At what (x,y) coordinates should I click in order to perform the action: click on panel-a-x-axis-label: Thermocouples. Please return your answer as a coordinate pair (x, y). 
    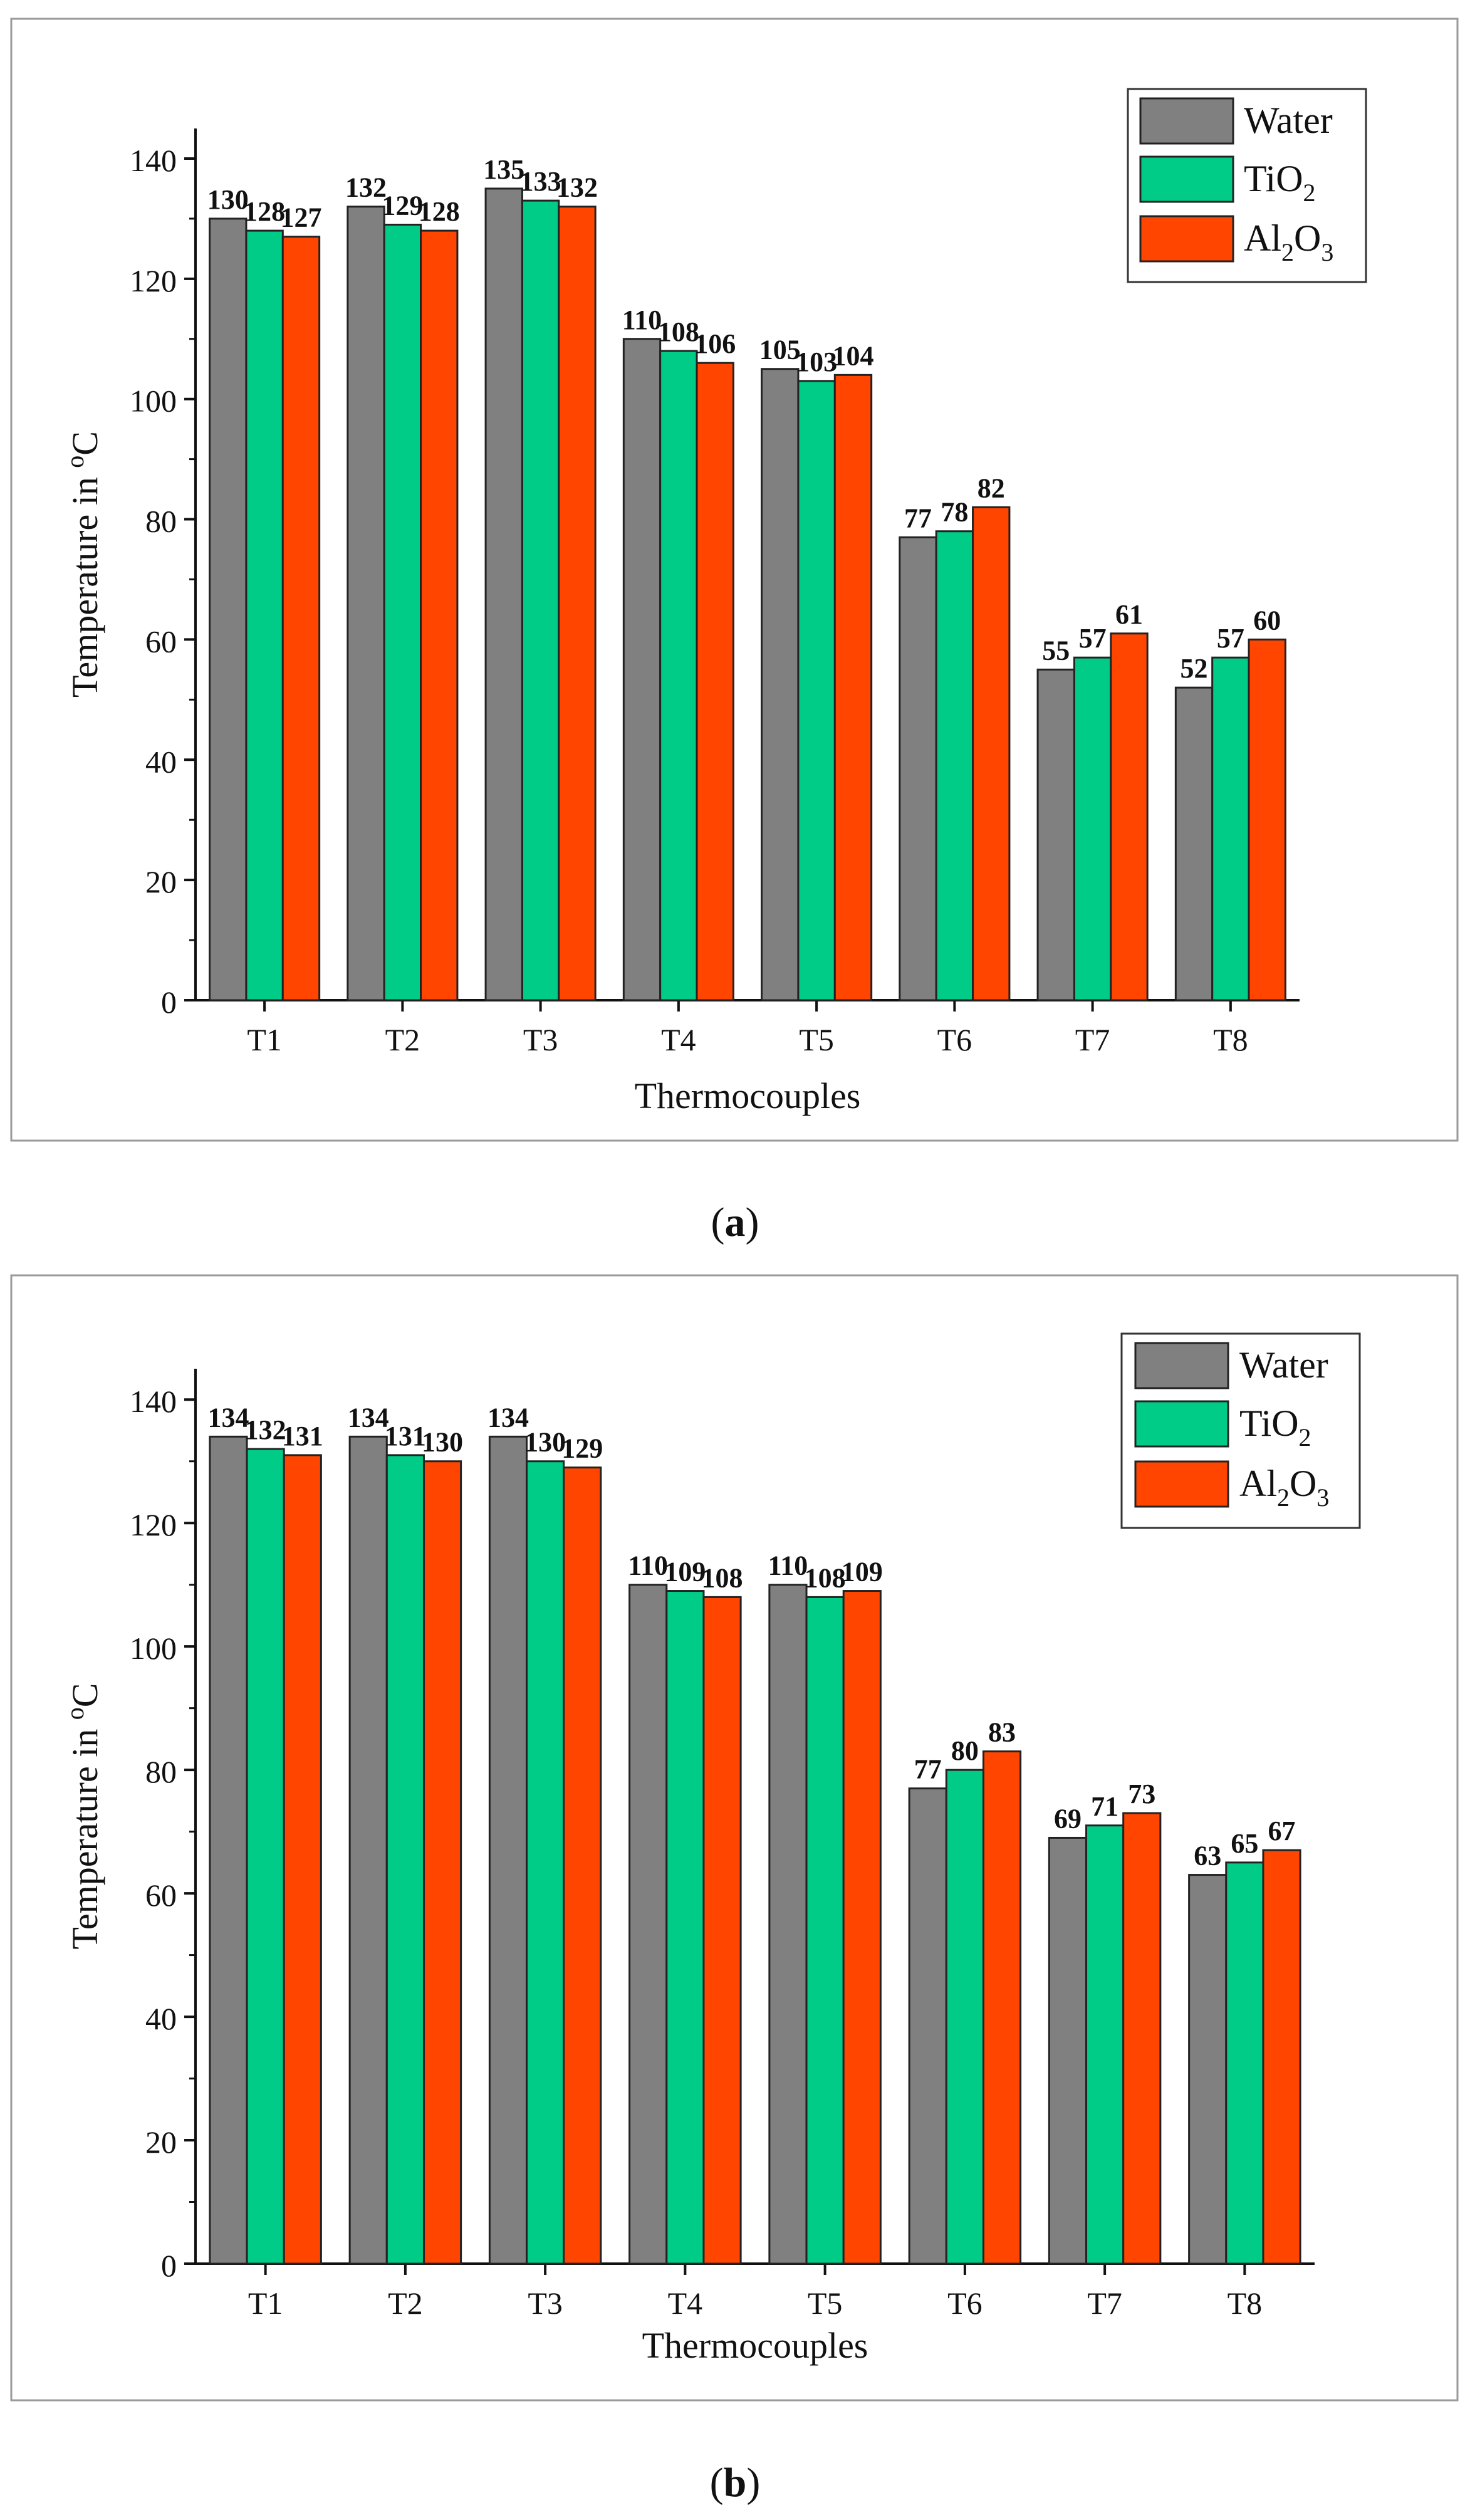
    Looking at the image, I should click on (748, 1096).